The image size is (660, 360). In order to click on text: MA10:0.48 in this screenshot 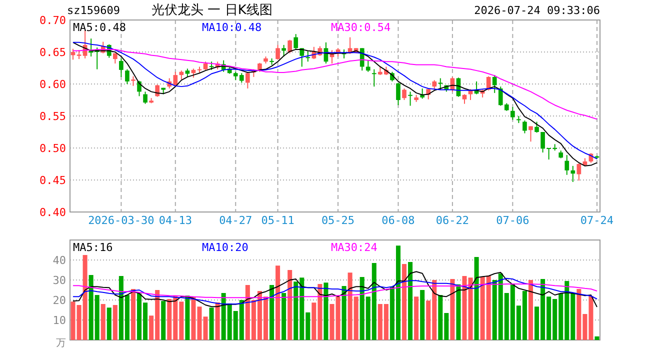, I will do `click(232, 27)`.